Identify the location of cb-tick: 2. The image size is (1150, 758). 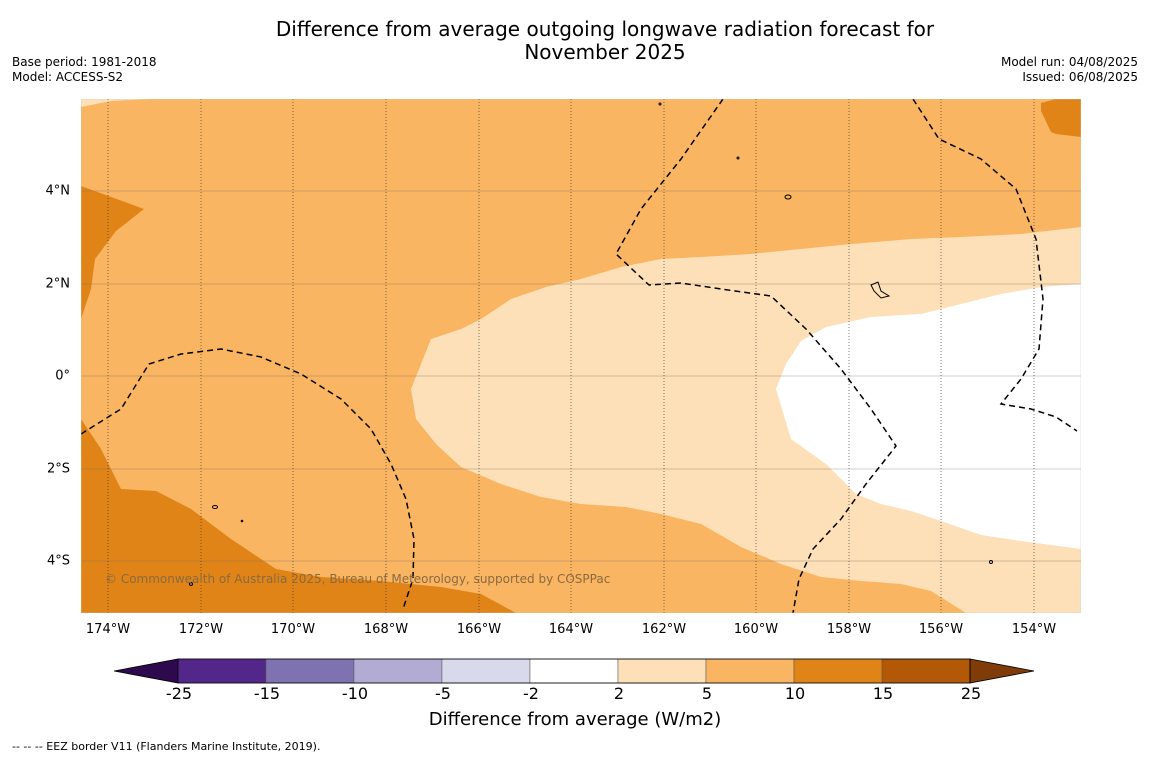
(619, 693).